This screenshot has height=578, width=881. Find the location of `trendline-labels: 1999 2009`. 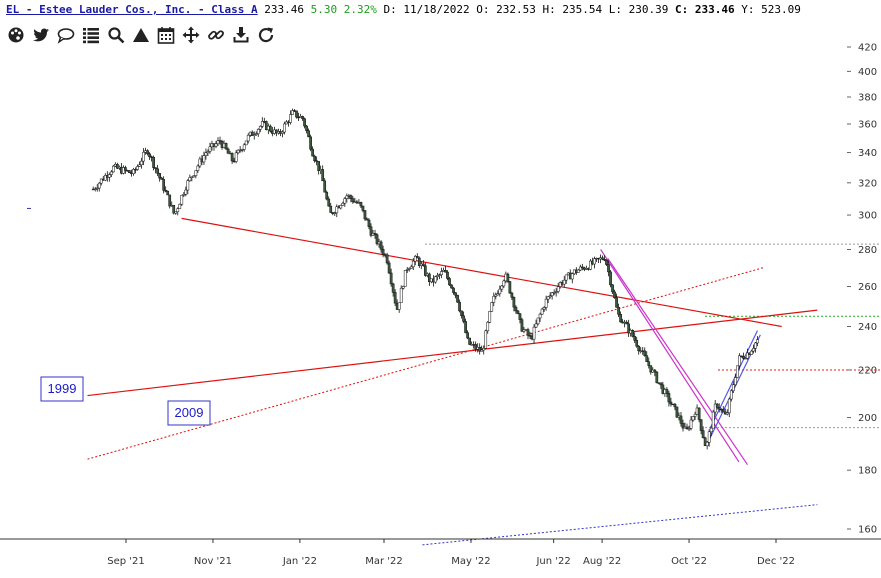

trendline-labels: 1999 2009 is located at coordinates (125, 401).